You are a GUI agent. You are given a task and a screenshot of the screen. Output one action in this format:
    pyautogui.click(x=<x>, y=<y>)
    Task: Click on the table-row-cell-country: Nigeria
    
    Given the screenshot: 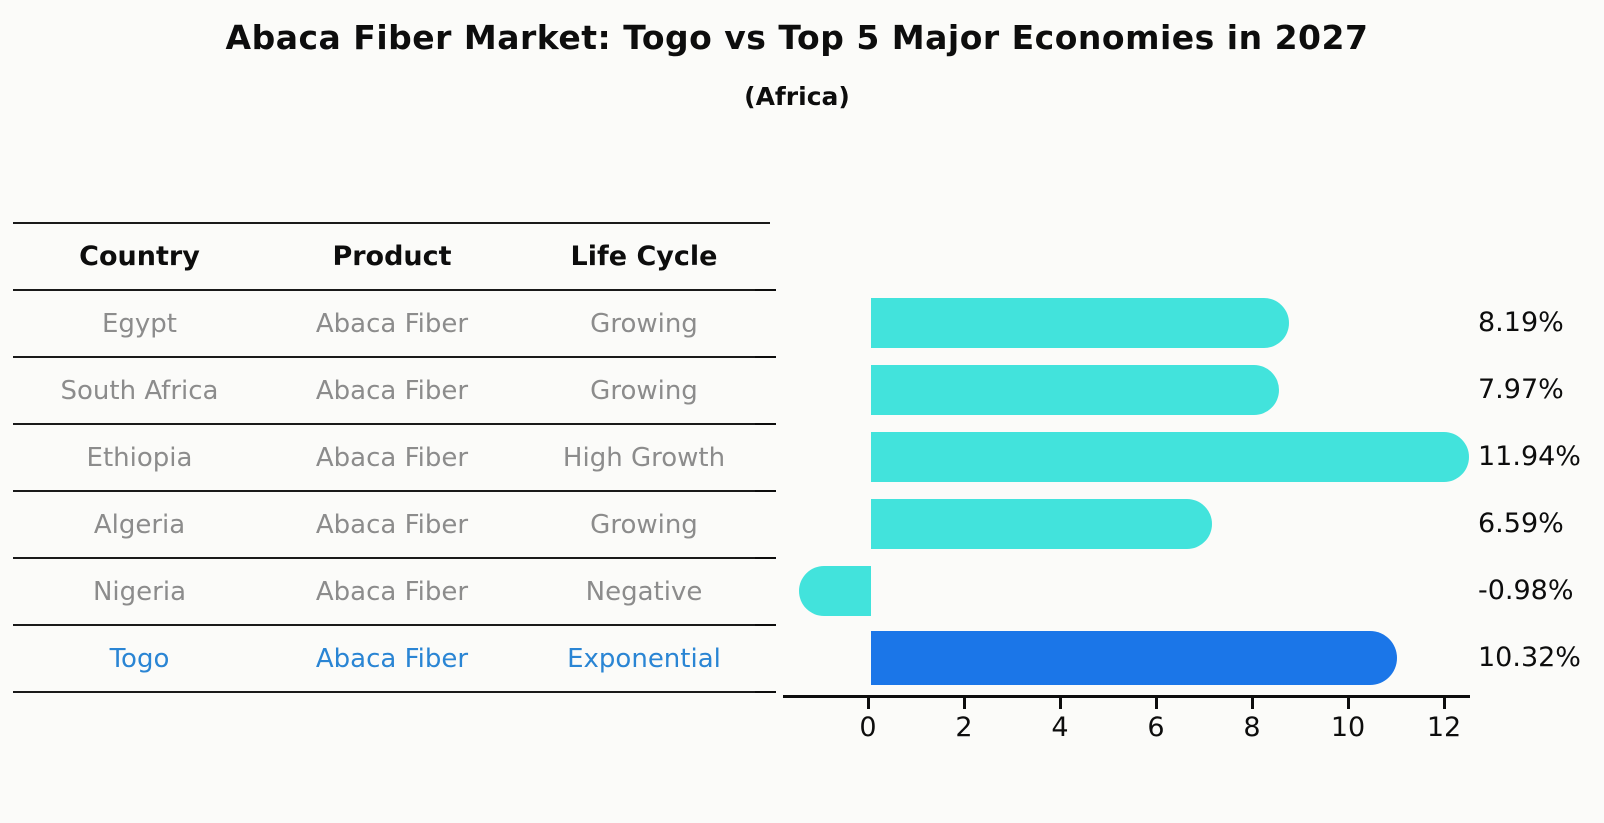 What is the action you would take?
    pyautogui.click(x=139, y=591)
    